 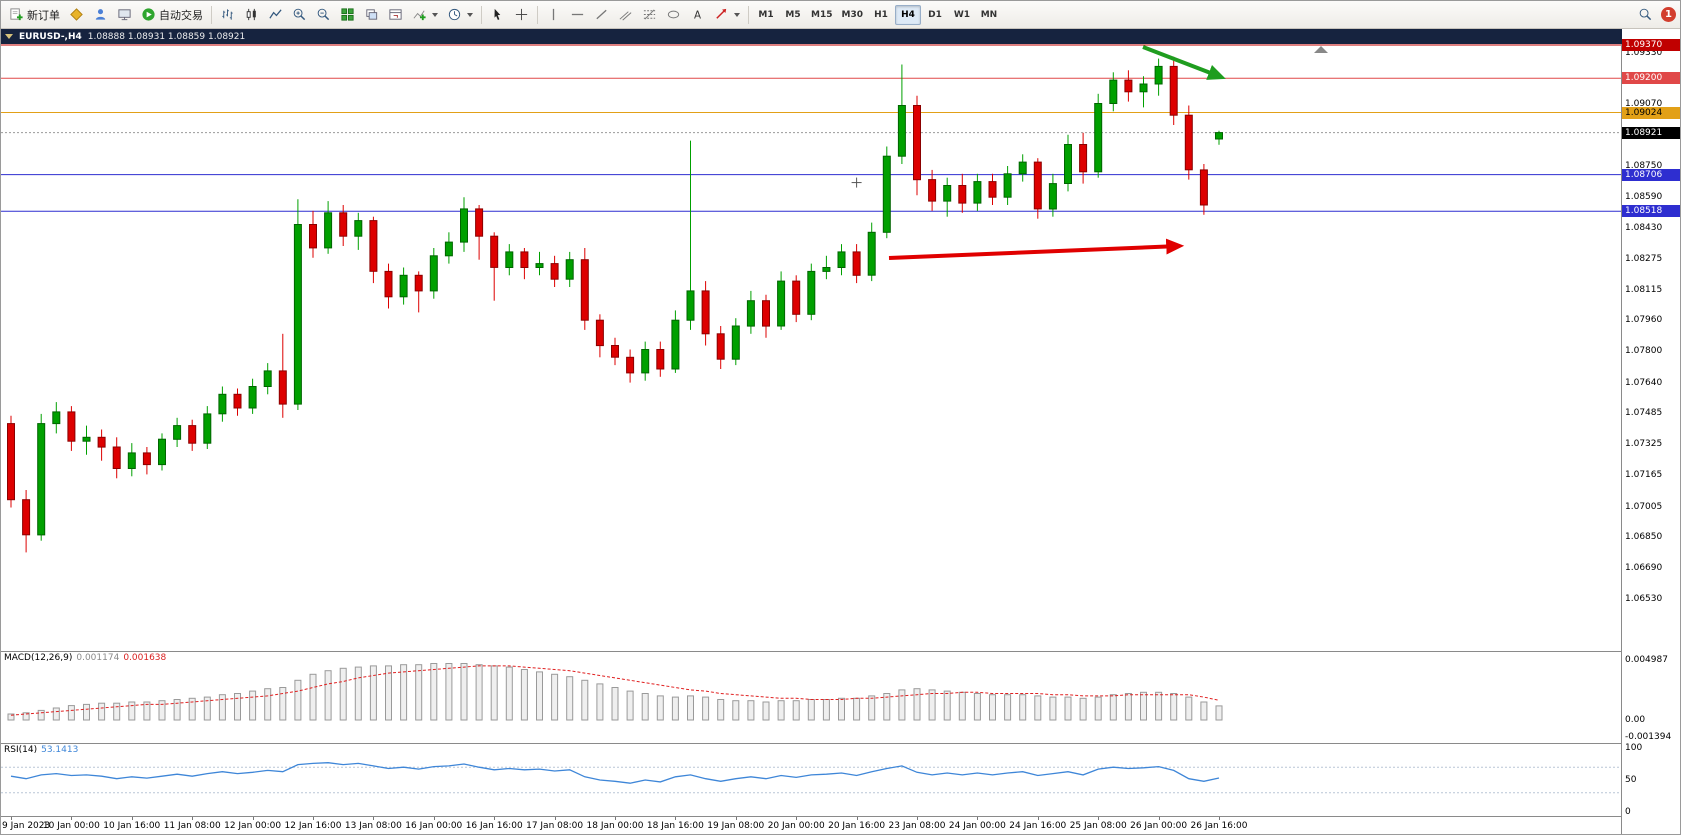 What do you see at coordinates (1089, 152) in the screenshot?
I see `chart-annotations` at bounding box center [1089, 152].